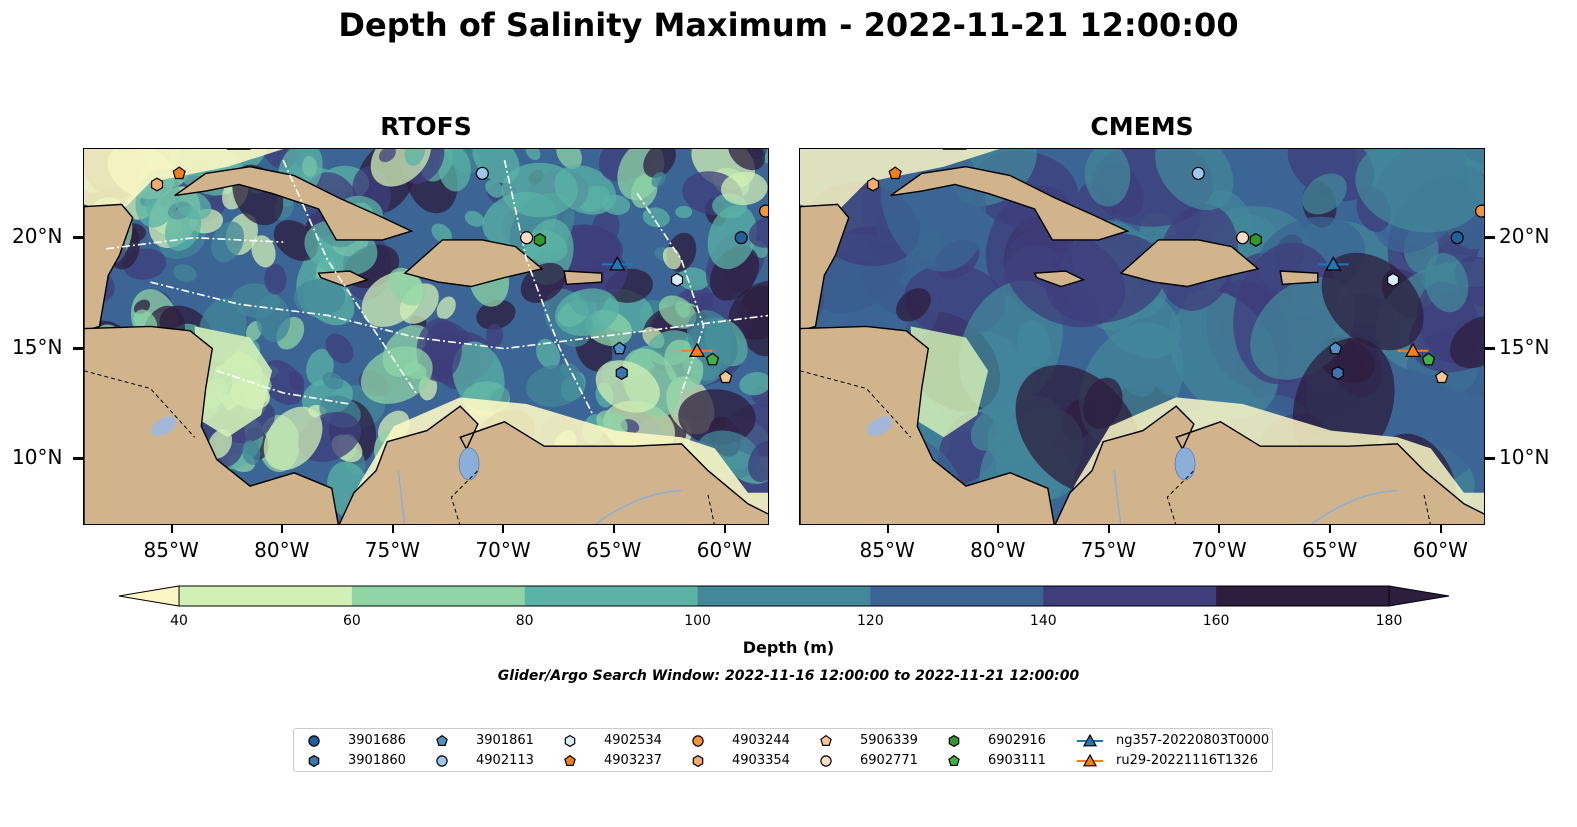  What do you see at coordinates (1017, 760) in the screenshot?
I see `legend-label: 6903111` at bounding box center [1017, 760].